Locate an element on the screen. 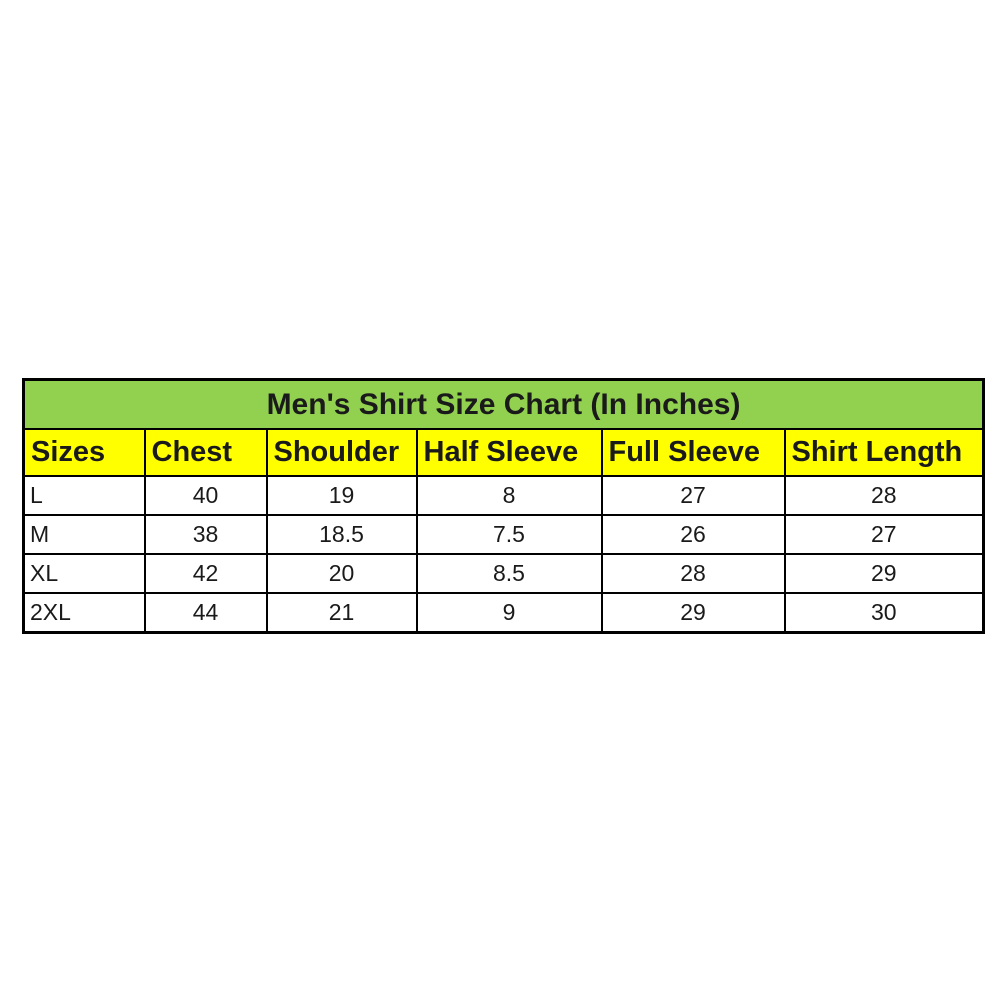  size-cell: XL is located at coordinates (84, 573).